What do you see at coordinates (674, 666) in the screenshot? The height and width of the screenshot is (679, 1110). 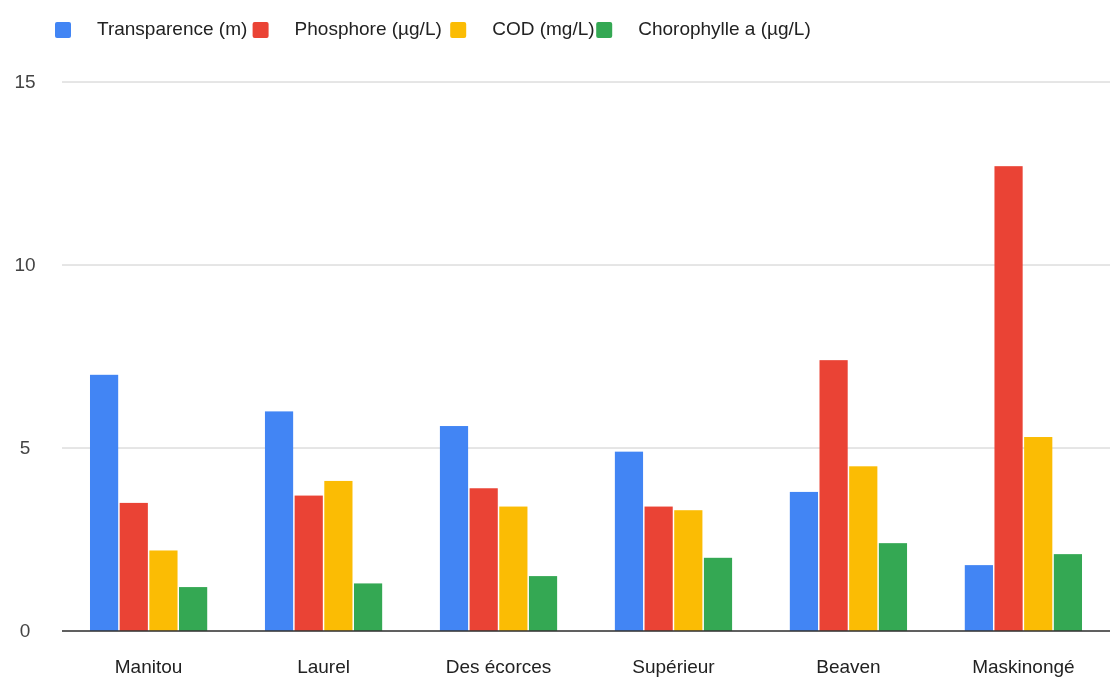 I see `x-tick-label: Supérieur` at bounding box center [674, 666].